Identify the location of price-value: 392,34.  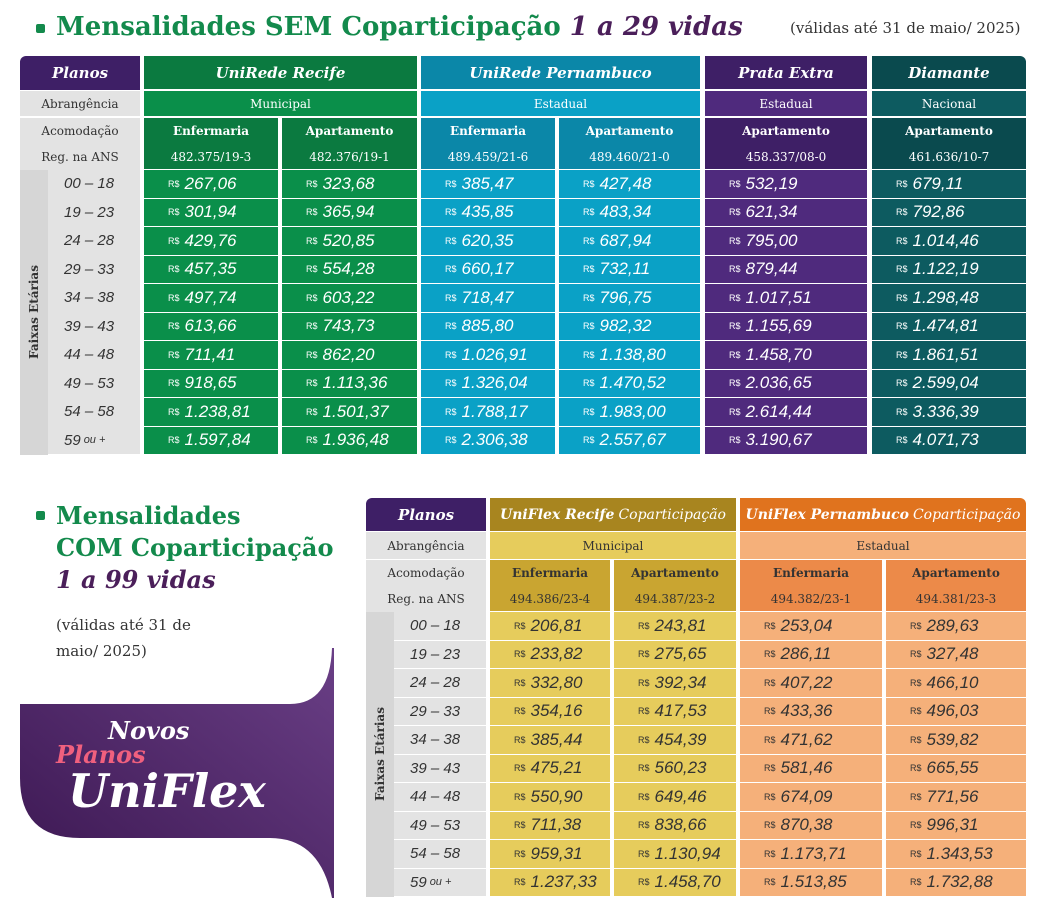
(680, 682).